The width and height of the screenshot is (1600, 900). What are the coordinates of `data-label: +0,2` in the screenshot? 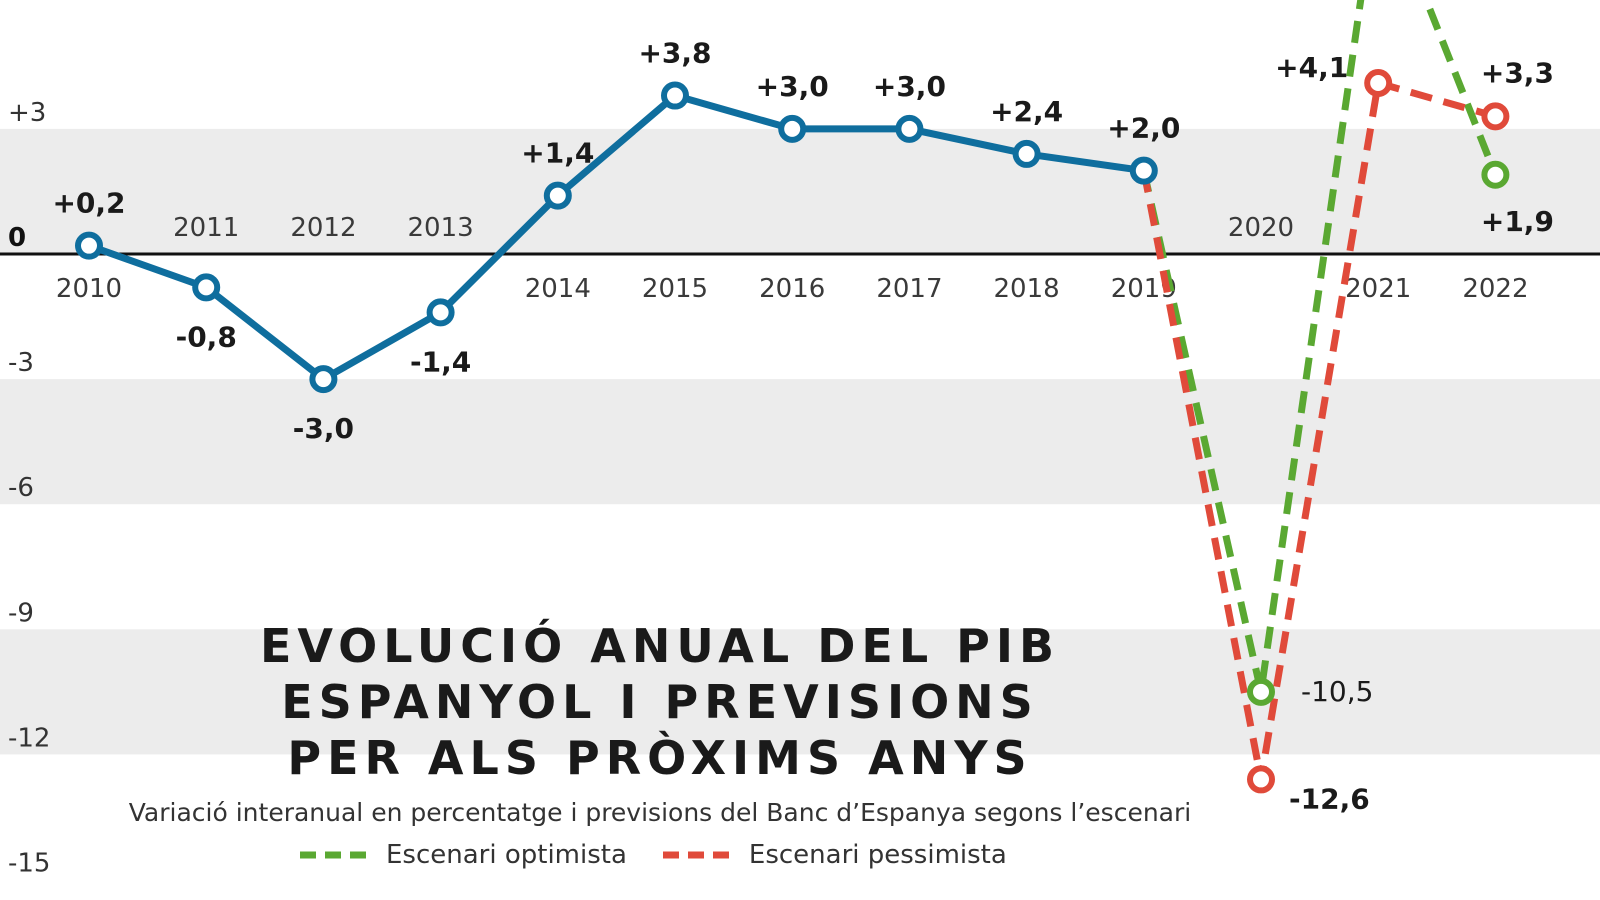 It's located at (88, 203).